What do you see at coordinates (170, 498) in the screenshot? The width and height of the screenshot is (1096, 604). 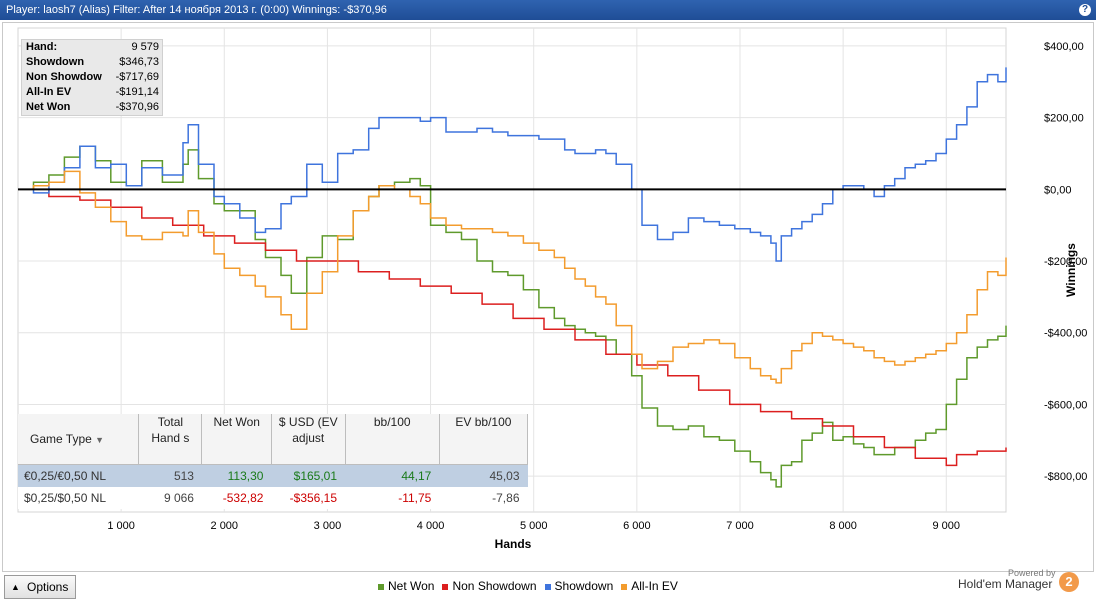 I see `cell-total-hands: 9 066` at bounding box center [170, 498].